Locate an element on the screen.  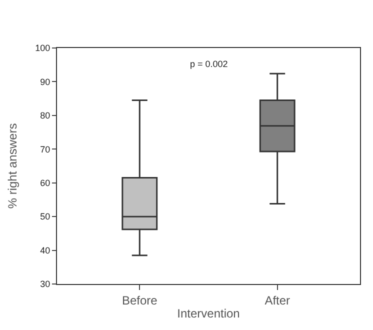
y-tick-label: 30 is located at coordinates (45, 284).